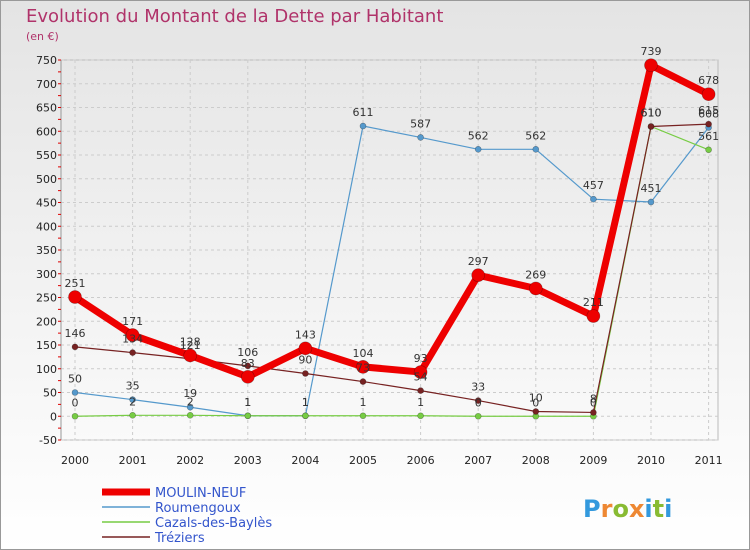 This screenshot has height=550, width=750. What do you see at coordinates (651, 460) in the screenshot?
I see `x-tick-label: 2010` at bounding box center [651, 460].